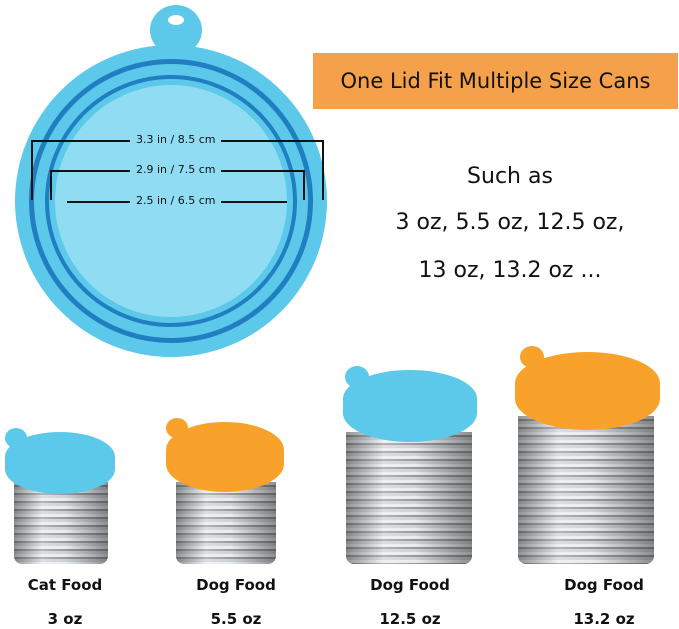 The height and width of the screenshot is (629, 679). I want to click on dimension-middle: 2.9 in / 7.5 cm, so click(176, 170).